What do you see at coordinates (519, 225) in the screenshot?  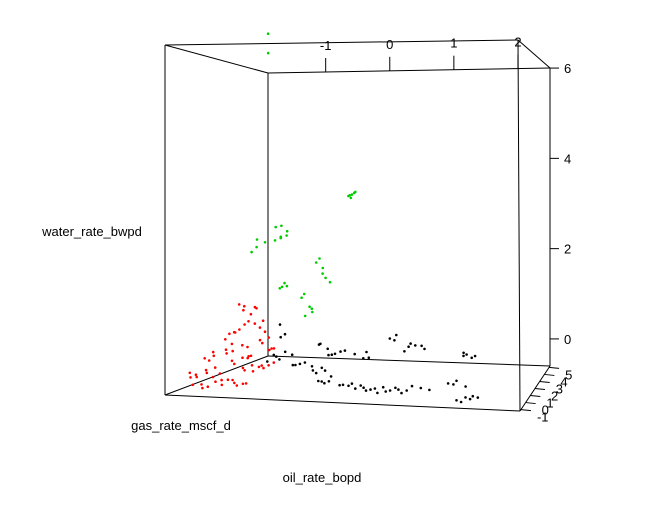 I see `box-edge-vertical-front-right` at bounding box center [519, 225].